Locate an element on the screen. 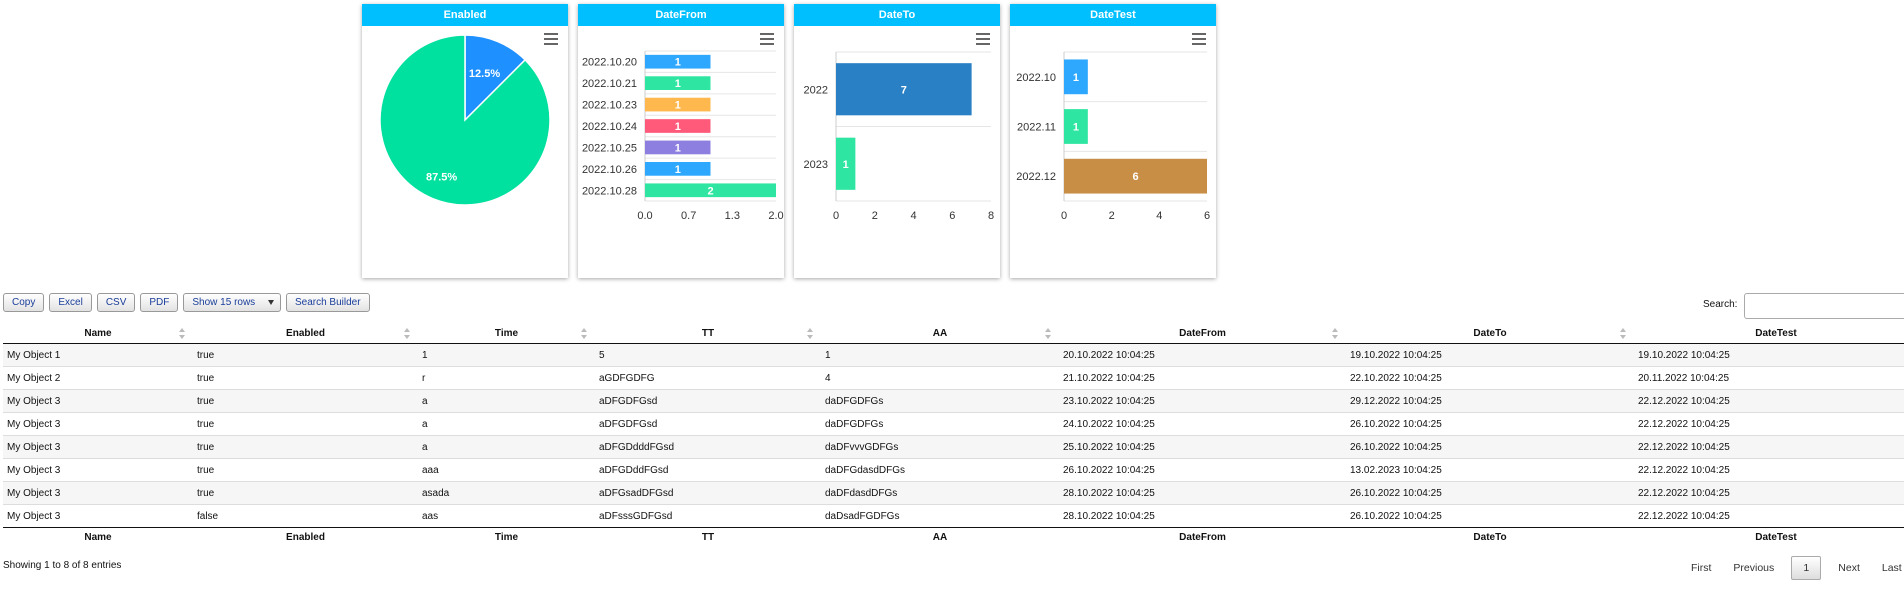 This screenshot has width=1904, height=598. previous-page-button: Previous is located at coordinates (1754, 568).